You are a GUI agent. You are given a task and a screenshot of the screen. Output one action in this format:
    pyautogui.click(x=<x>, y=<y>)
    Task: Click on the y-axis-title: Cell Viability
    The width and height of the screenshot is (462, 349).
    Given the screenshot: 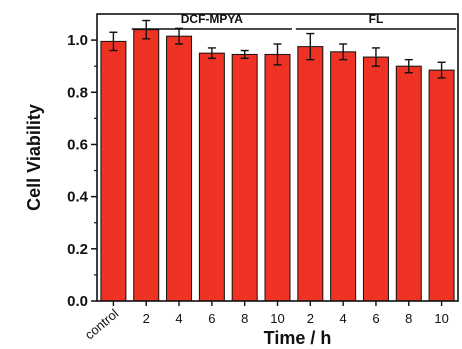 What is the action you would take?
    pyautogui.click(x=34, y=157)
    